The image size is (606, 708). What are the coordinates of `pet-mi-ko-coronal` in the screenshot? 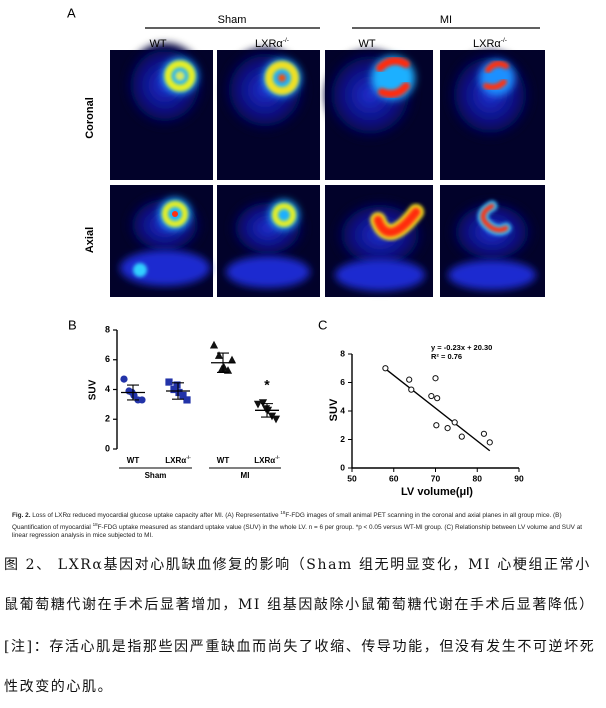 It's located at (492, 115).